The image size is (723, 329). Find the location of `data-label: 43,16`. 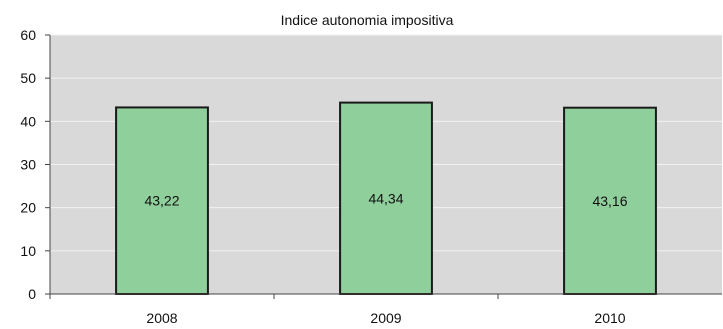

data-label: 43,16 is located at coordinates (609, 201).